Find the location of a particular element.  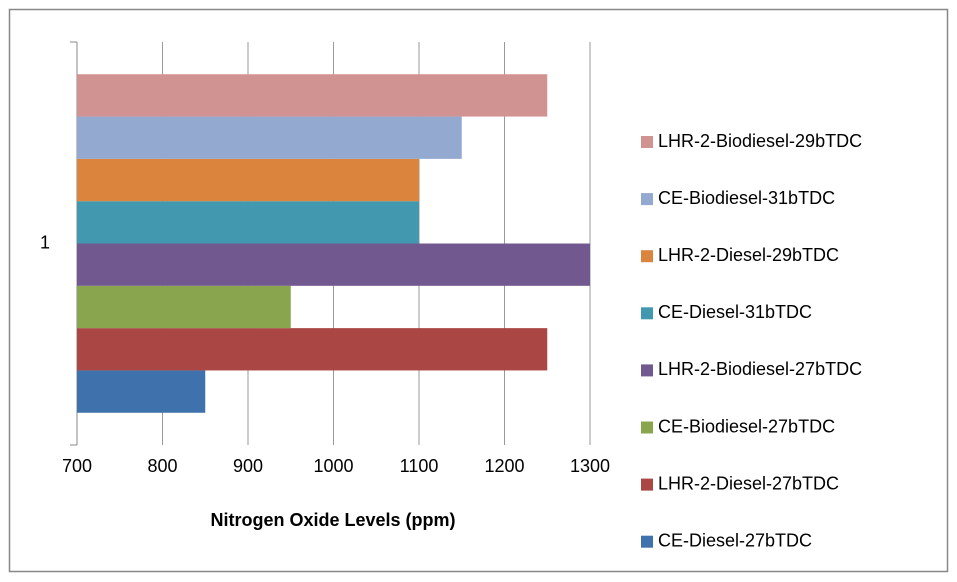

x-tick-label: 700 is located at coordinates (77, 466).